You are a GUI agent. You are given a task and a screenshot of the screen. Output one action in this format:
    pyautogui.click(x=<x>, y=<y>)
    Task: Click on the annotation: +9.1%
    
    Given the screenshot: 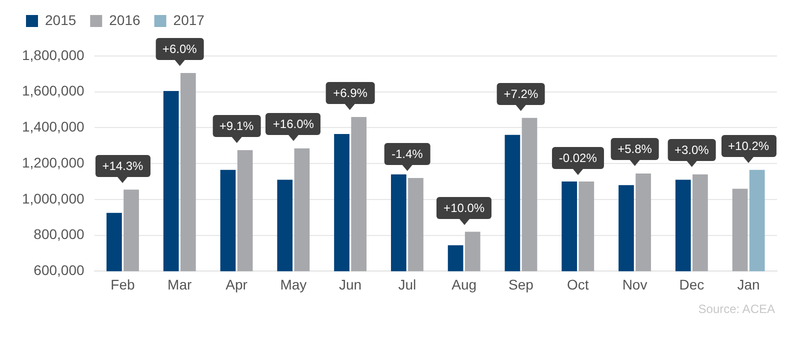 What is the action you would take?
    pyautogui.click(x=236, y=126)
    